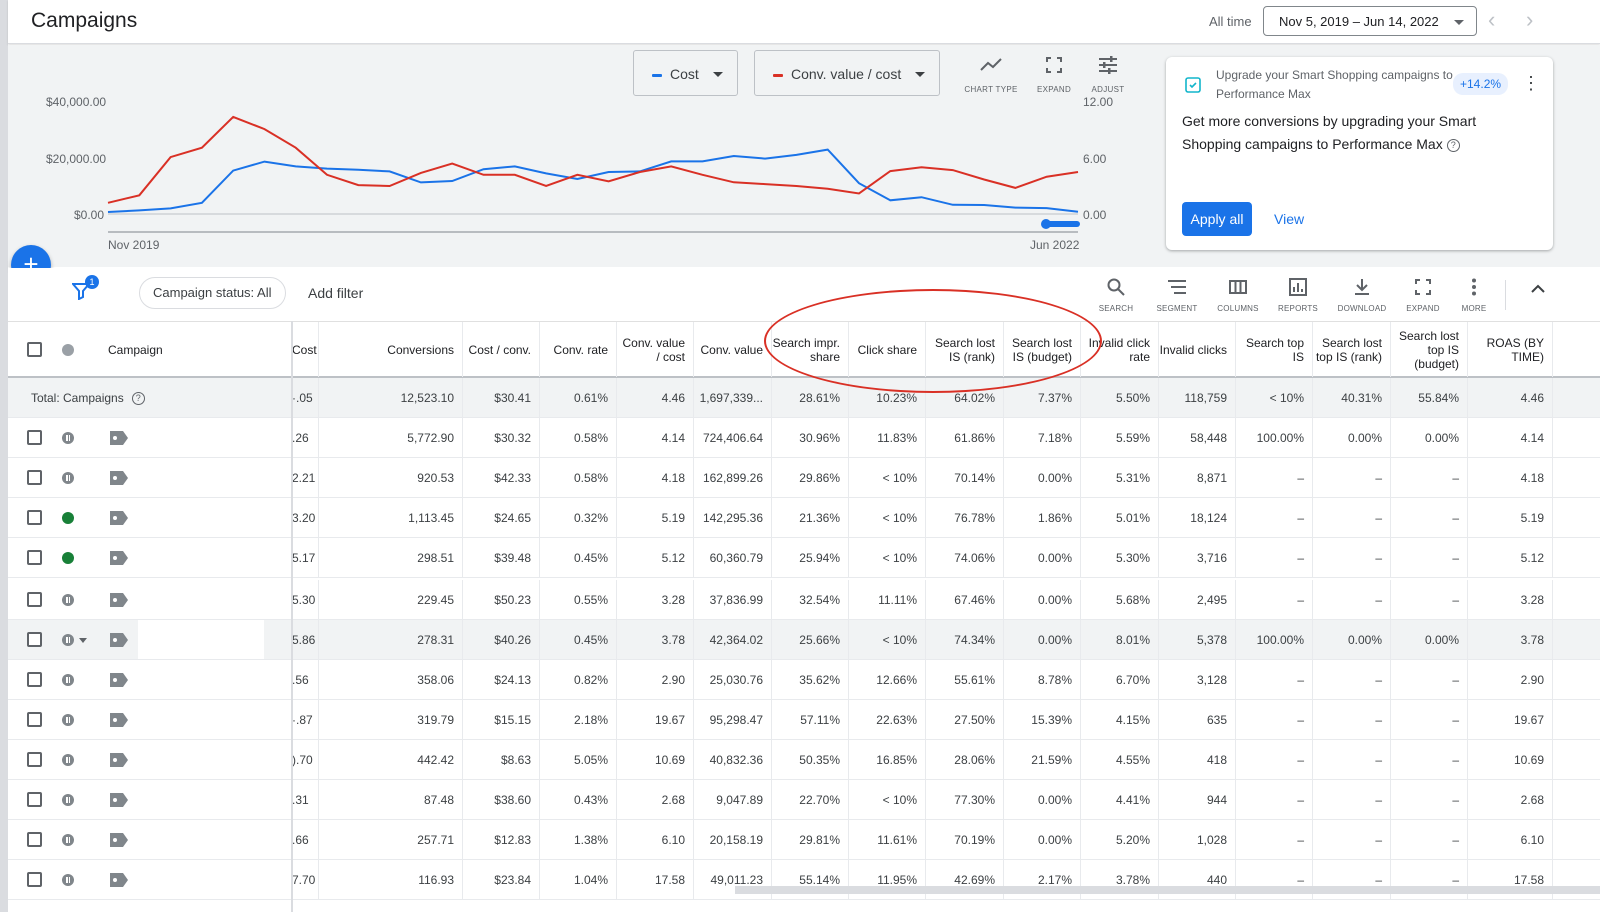 This screenshot has height=912, width=1600. What do you see at coordinates (83, 640) in the screenshot?
I see `status-dropdown-icon` at bounding box center [83, 640].